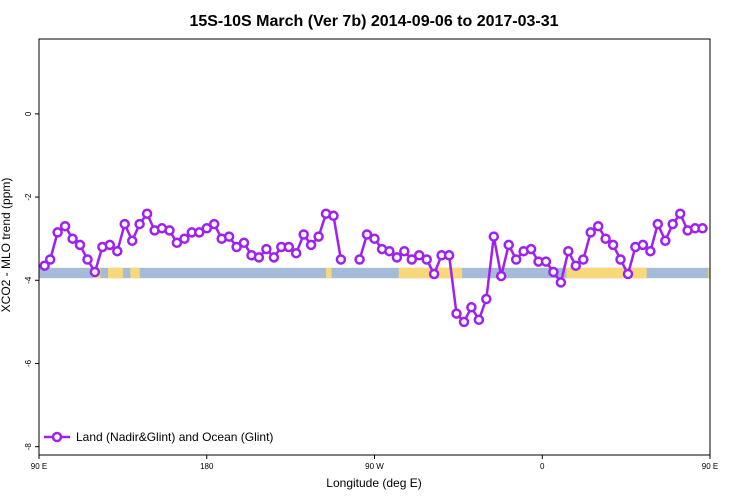  Describe the element at coordinates (28, 447) in the screenshot. I see `y-tick-label: -8` at that location.